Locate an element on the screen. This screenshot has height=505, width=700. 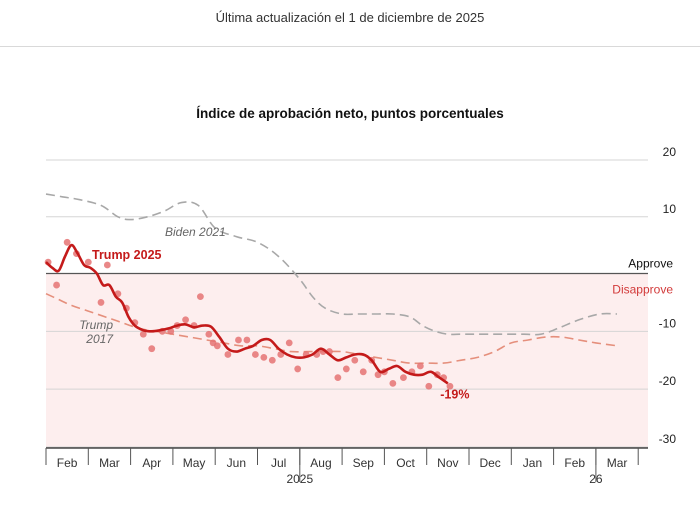
header-divider is located at coordinates (350, 46).